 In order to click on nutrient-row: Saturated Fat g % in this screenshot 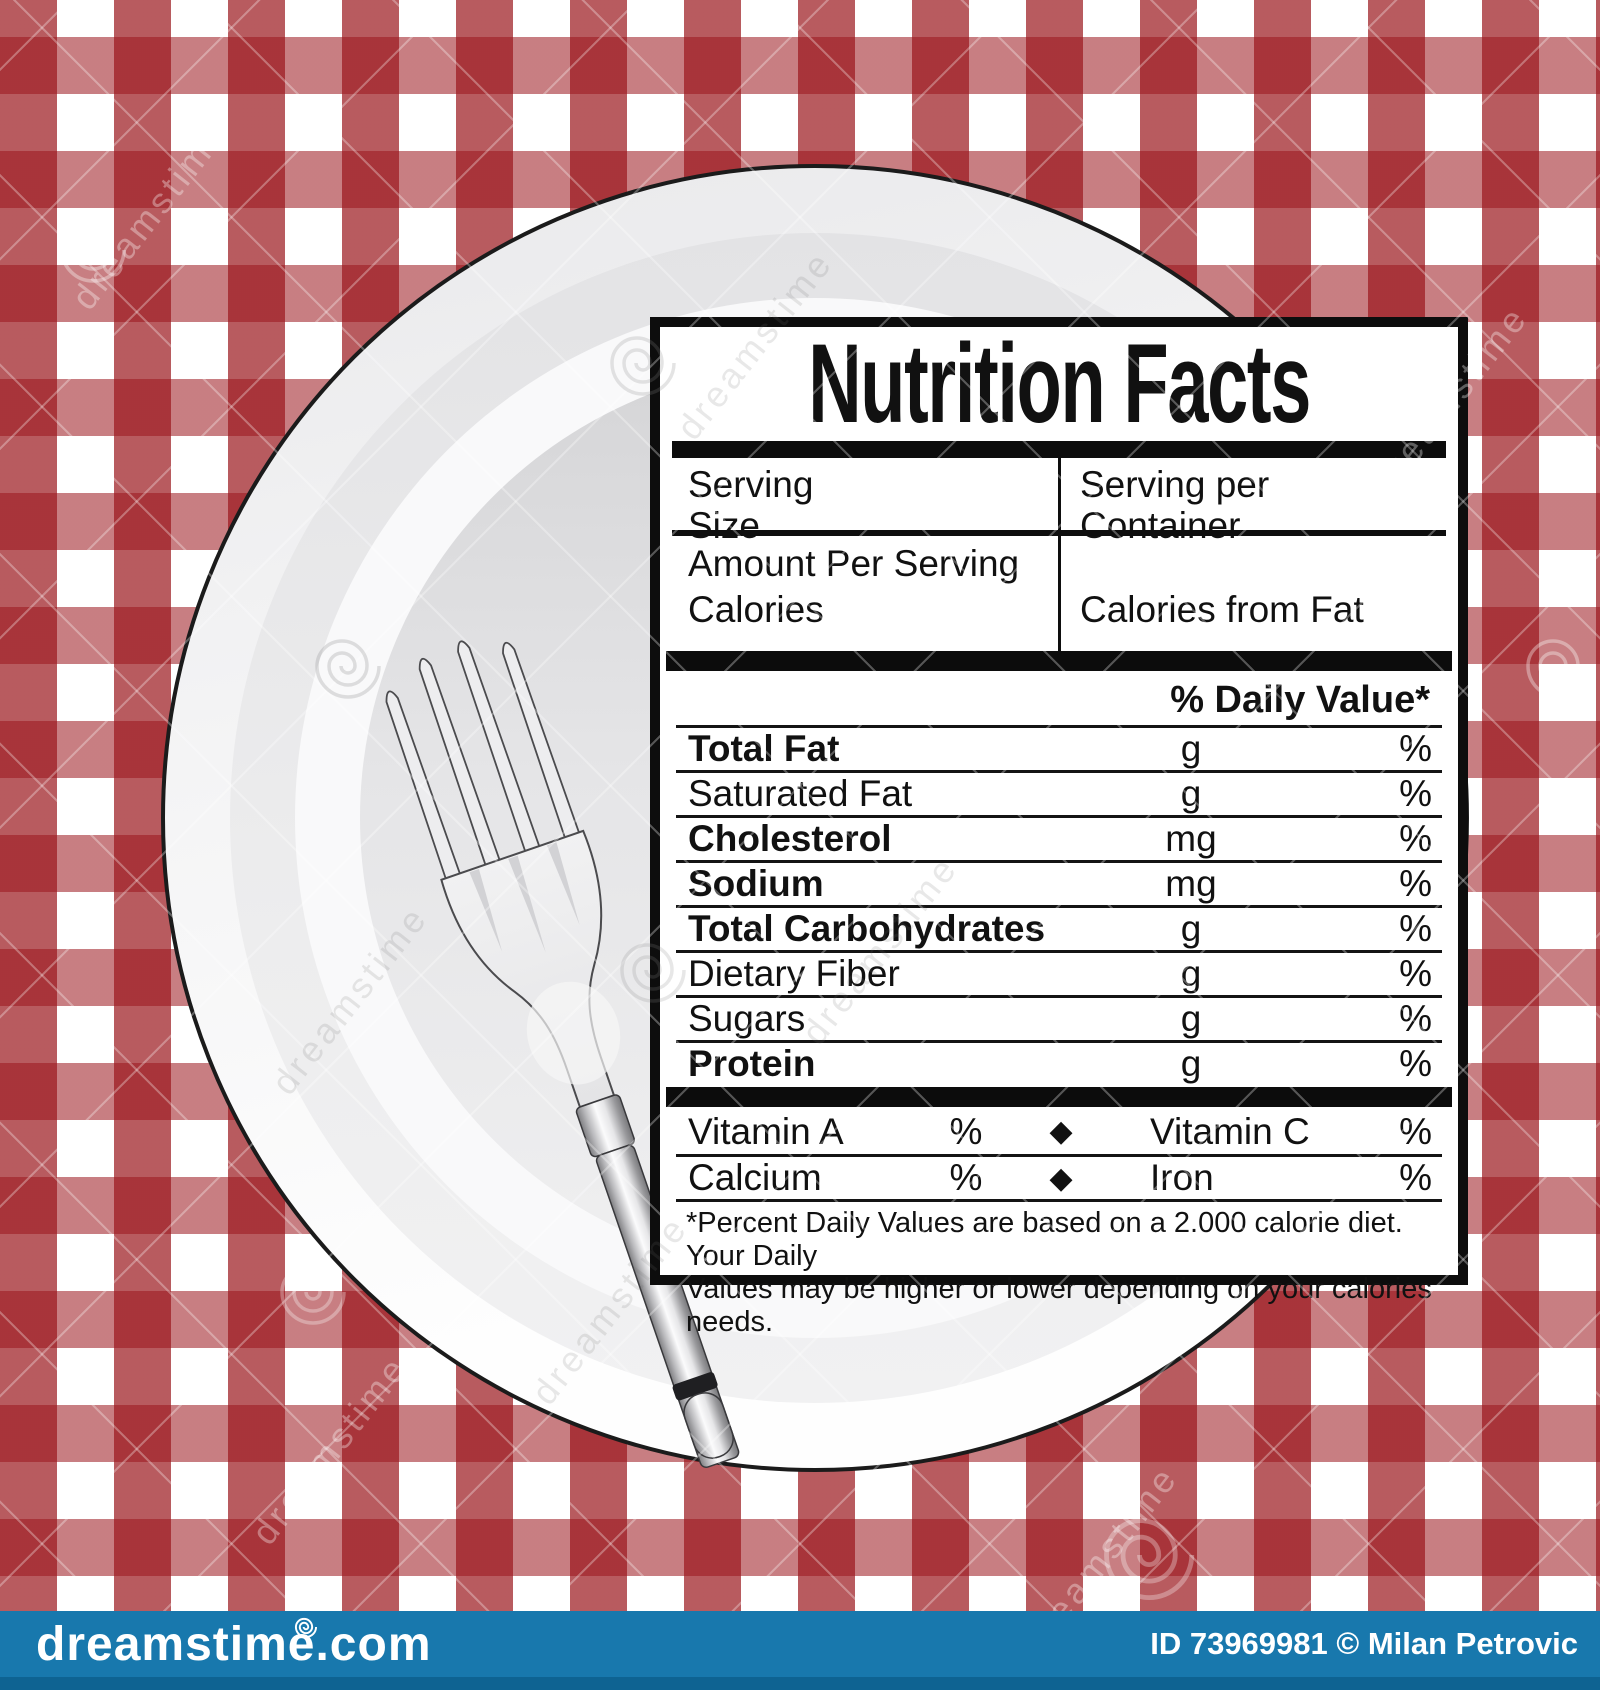, I will do `click(1059, 792)`.